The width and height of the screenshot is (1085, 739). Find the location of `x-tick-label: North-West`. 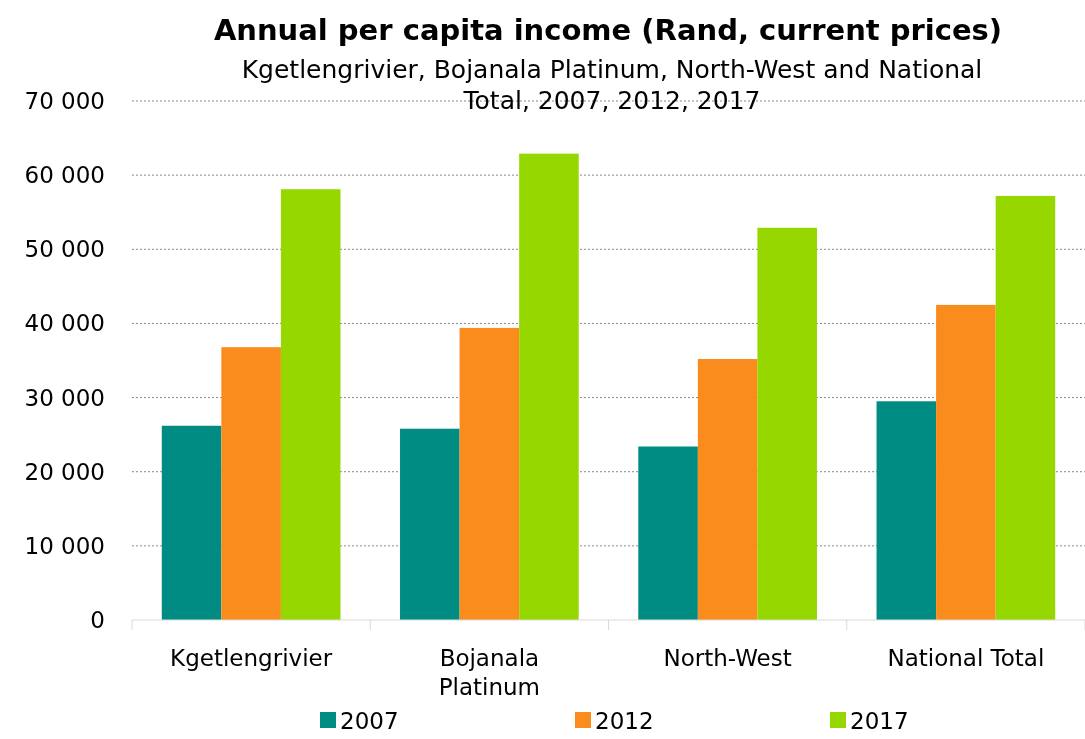

x-tick-label: North-West is located at coordinates (727, 658).